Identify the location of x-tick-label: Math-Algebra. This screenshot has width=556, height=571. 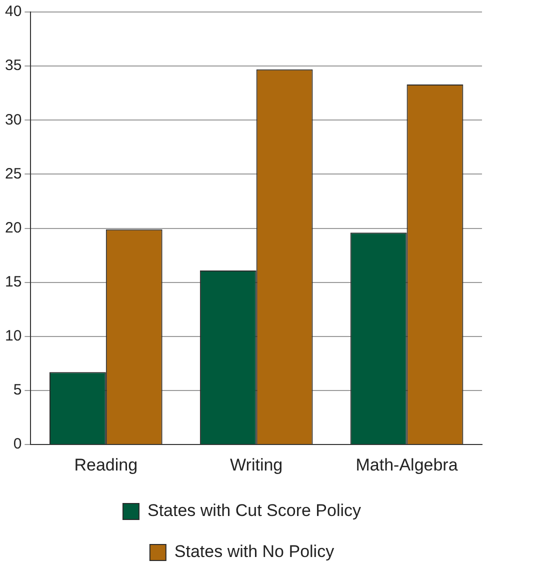
(407, 464).